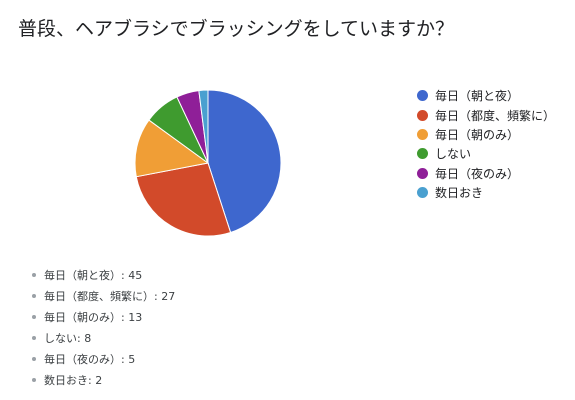 This screenshot has height=400, width=575. I want to click on summary-item: 毎日（朝と夜）: 45, so click(103, 274).